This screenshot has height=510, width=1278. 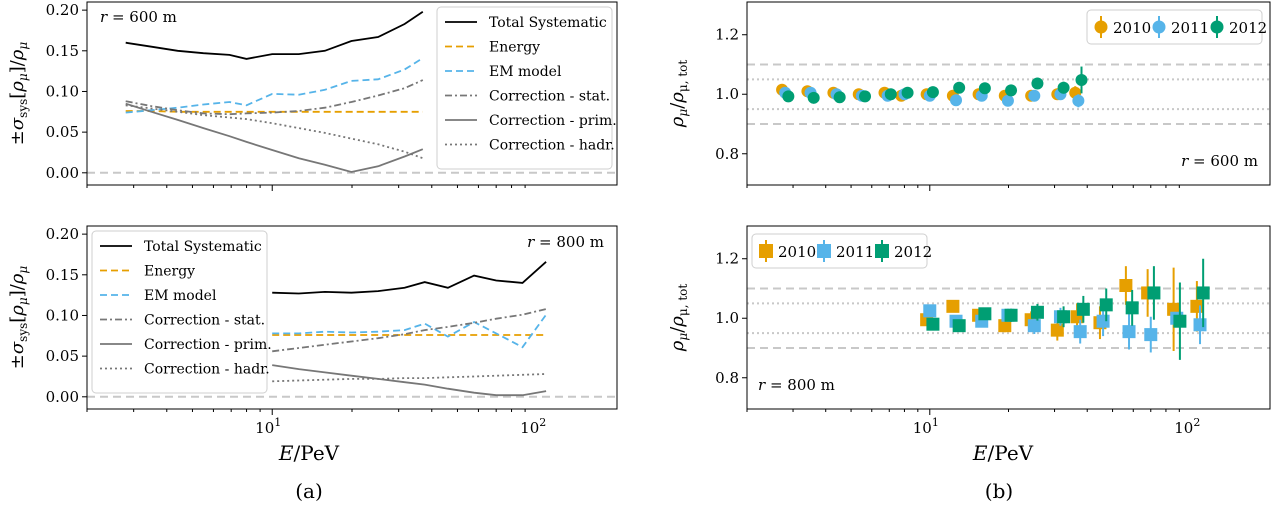 I want to click on legend-label-total-systematic: Total Systematic, so click(x=203, y=247).